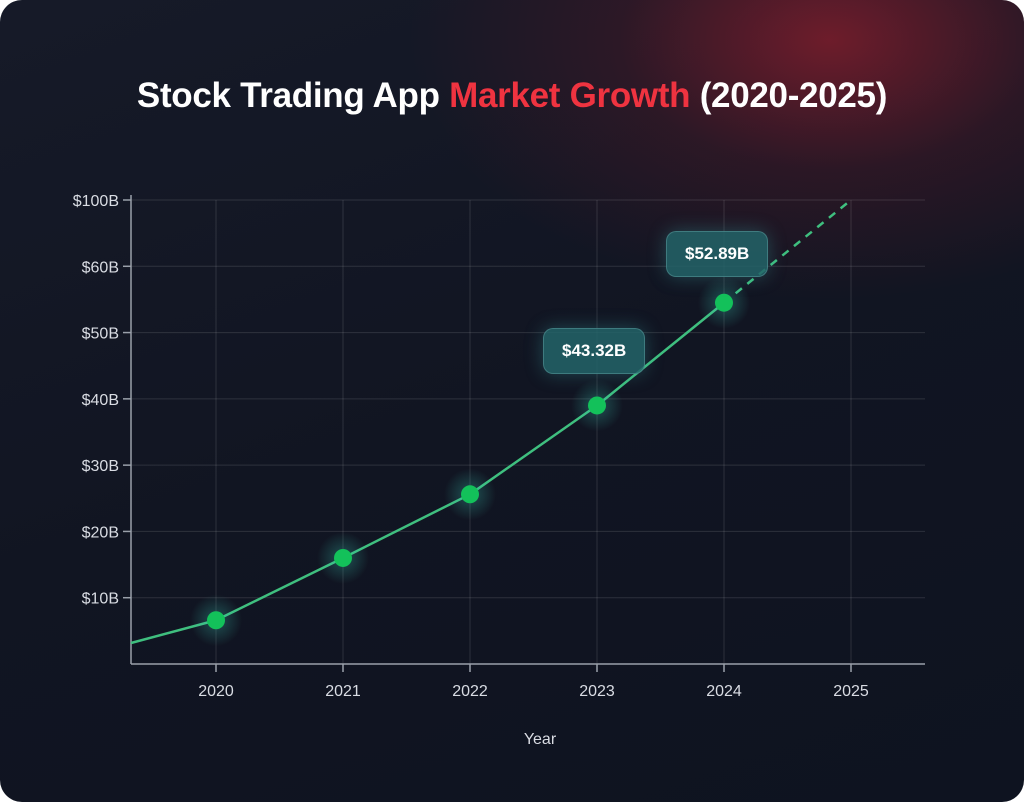 The height and width of the screenshot is (802, 1024). Describe the element at coordinates (216, 691) in the screenshot. I see `x-tick-label: 2020` at that location.